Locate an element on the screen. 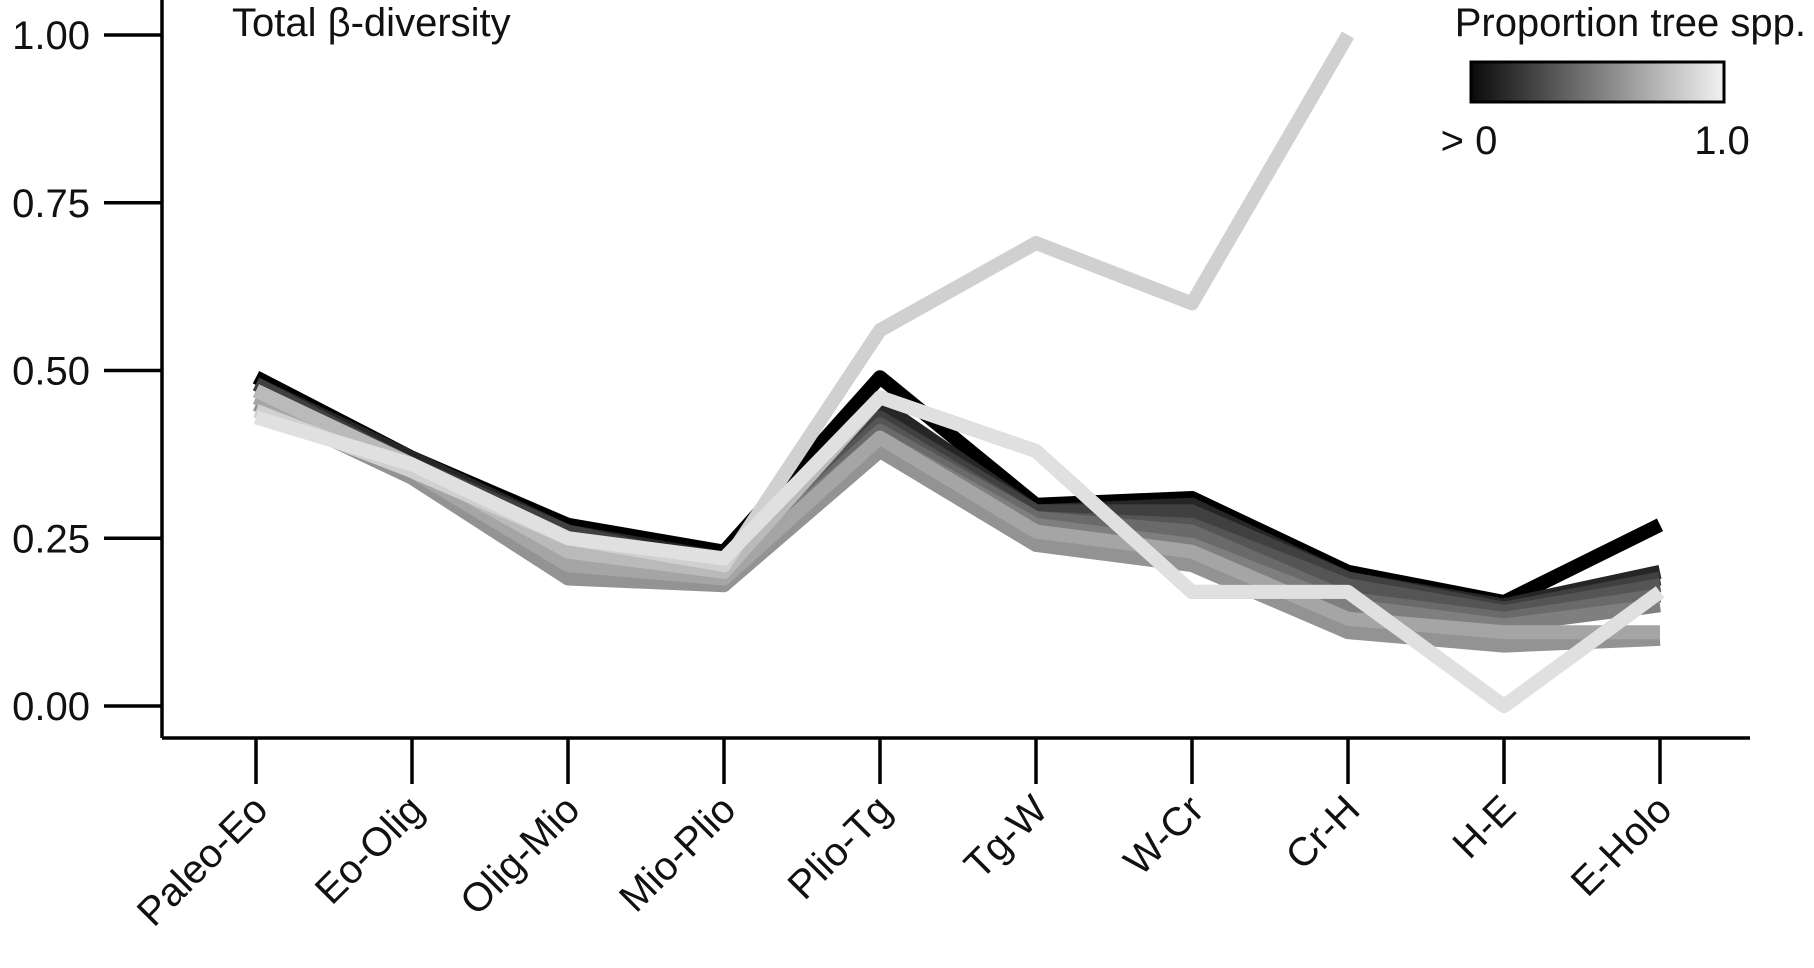 Image resolution: width=1814 pixels, height=968 pixels. legend-high-label: 1.0 is located at coordinates (1722, 141).